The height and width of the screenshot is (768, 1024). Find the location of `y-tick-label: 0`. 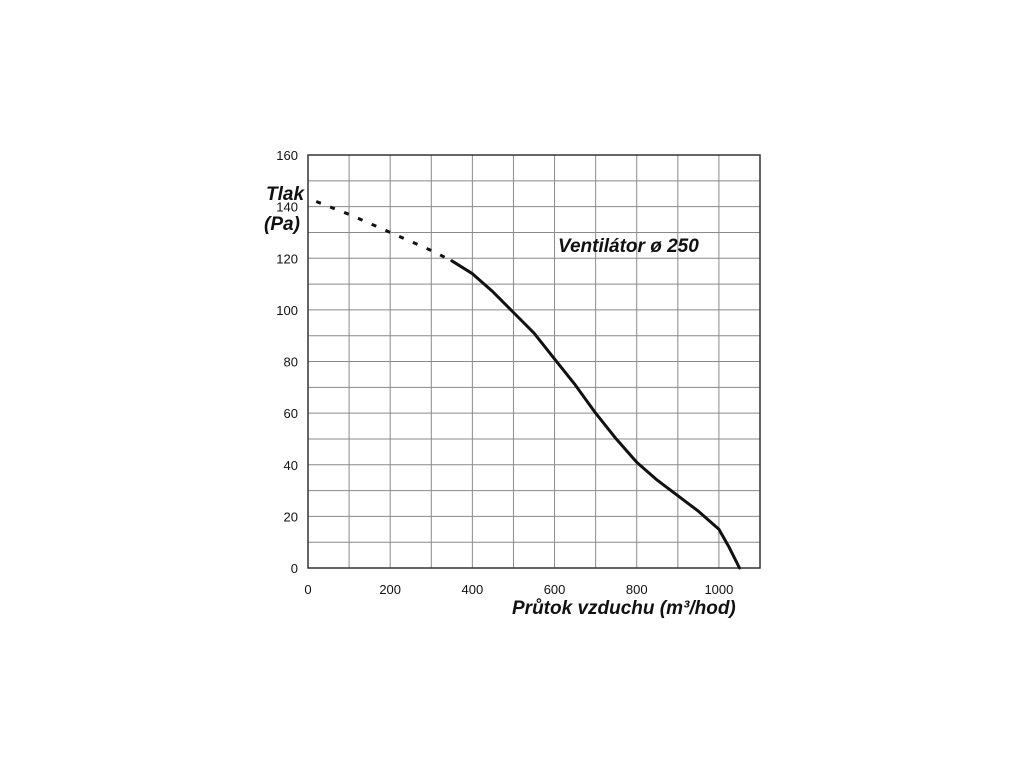

y-tick-label: 0 is located at coordinates (294, 568).